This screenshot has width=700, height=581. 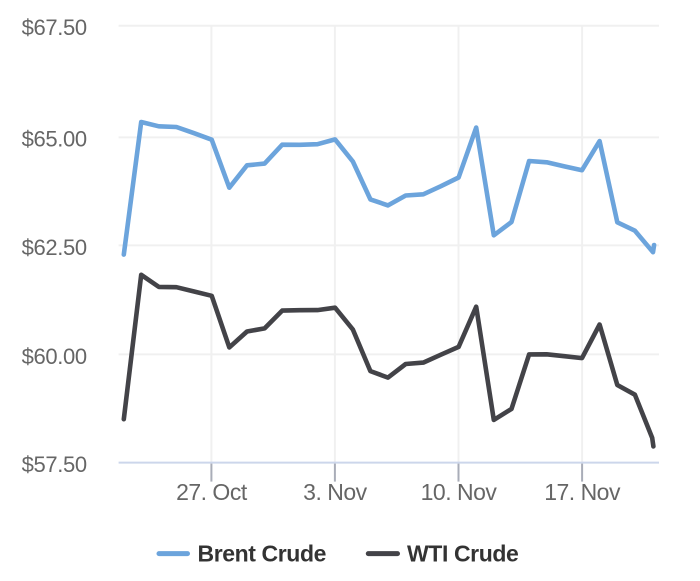 What do you see at coordinates (54, 247) in the screenshot?
I see `svg-text: $62.50` at bounding box center [54, 247].